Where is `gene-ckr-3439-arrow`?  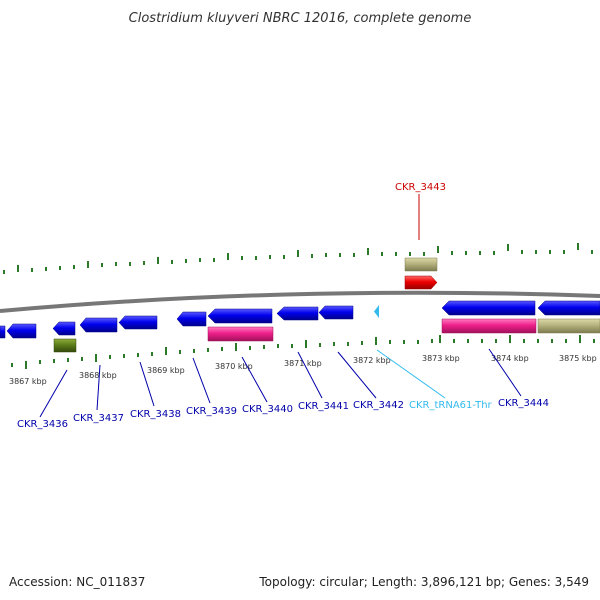 gene-ckr-3439-arrow is located at coordinates (138, 322).